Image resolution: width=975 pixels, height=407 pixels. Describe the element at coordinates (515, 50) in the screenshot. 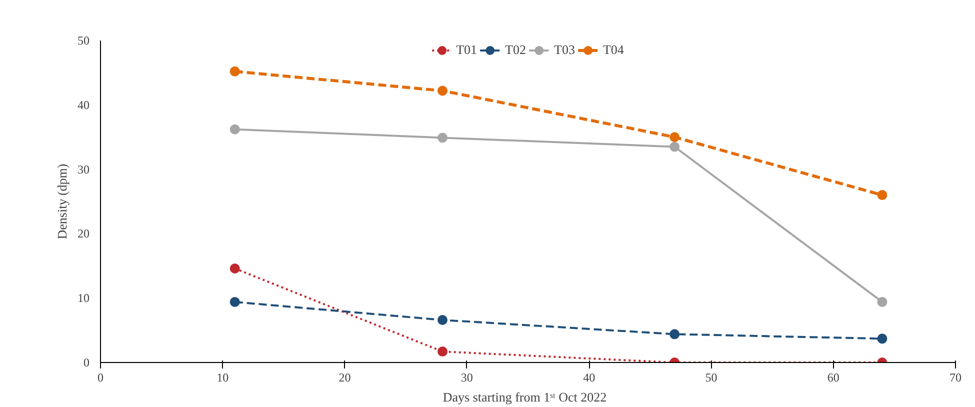

I see `legend-label: T02` at that location.